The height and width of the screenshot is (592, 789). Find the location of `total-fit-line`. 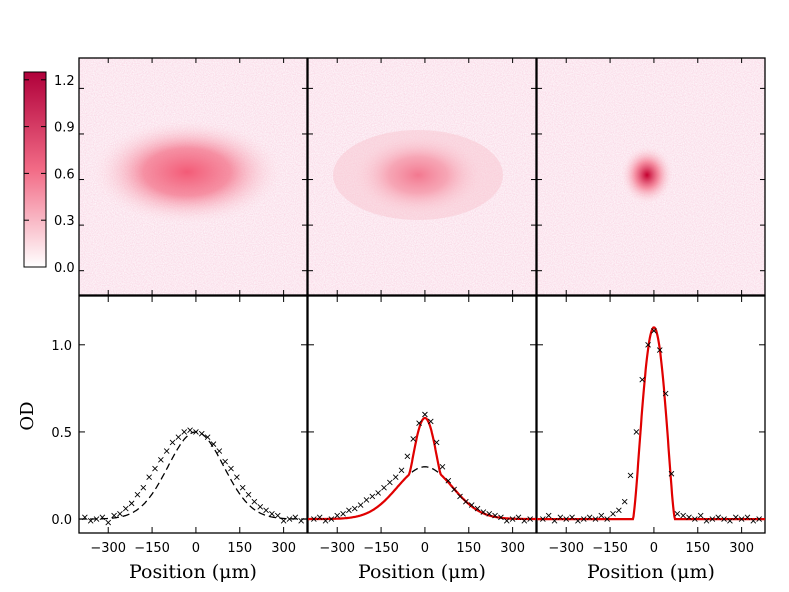

total-fit-line is located at coordinates (651, 423).